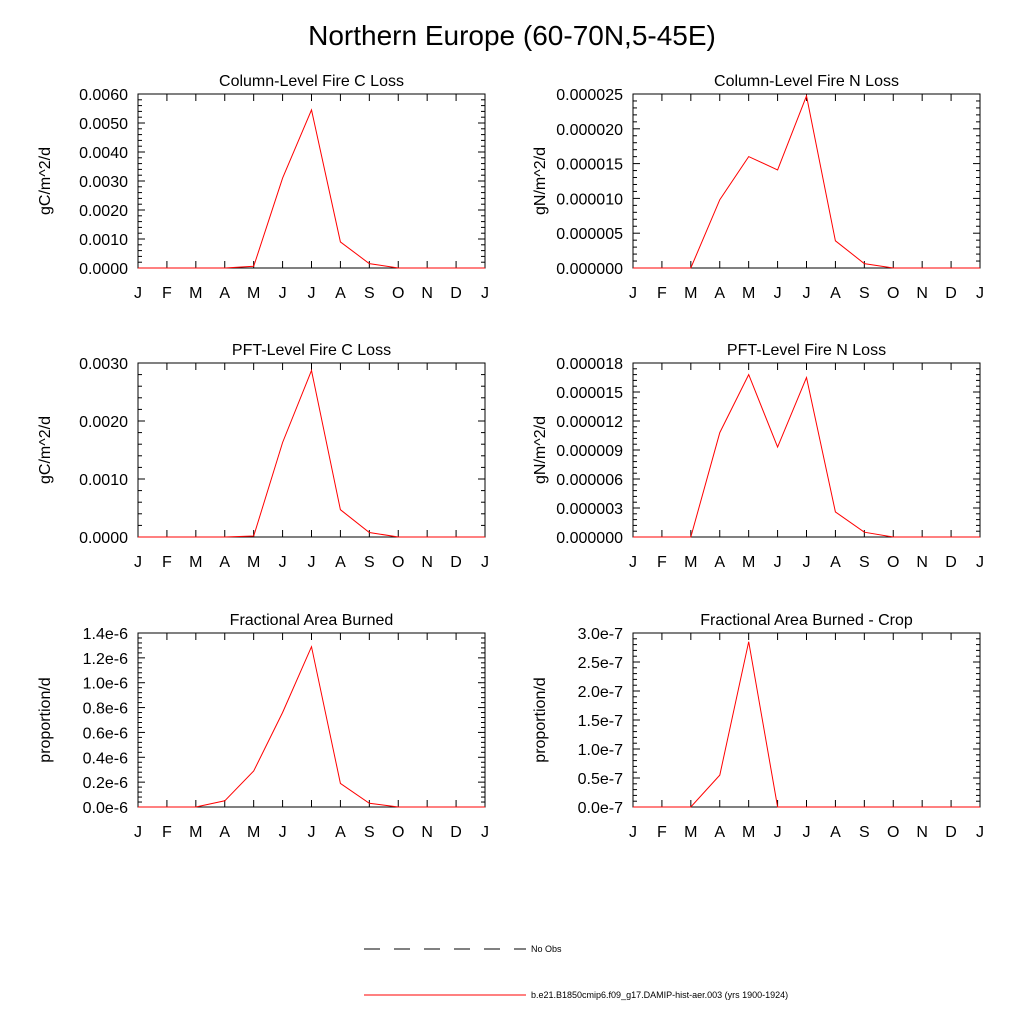 This screenshot has width=1024, height=1024. I want to click on y-tick-label: 0.000003, so click(589, 509).